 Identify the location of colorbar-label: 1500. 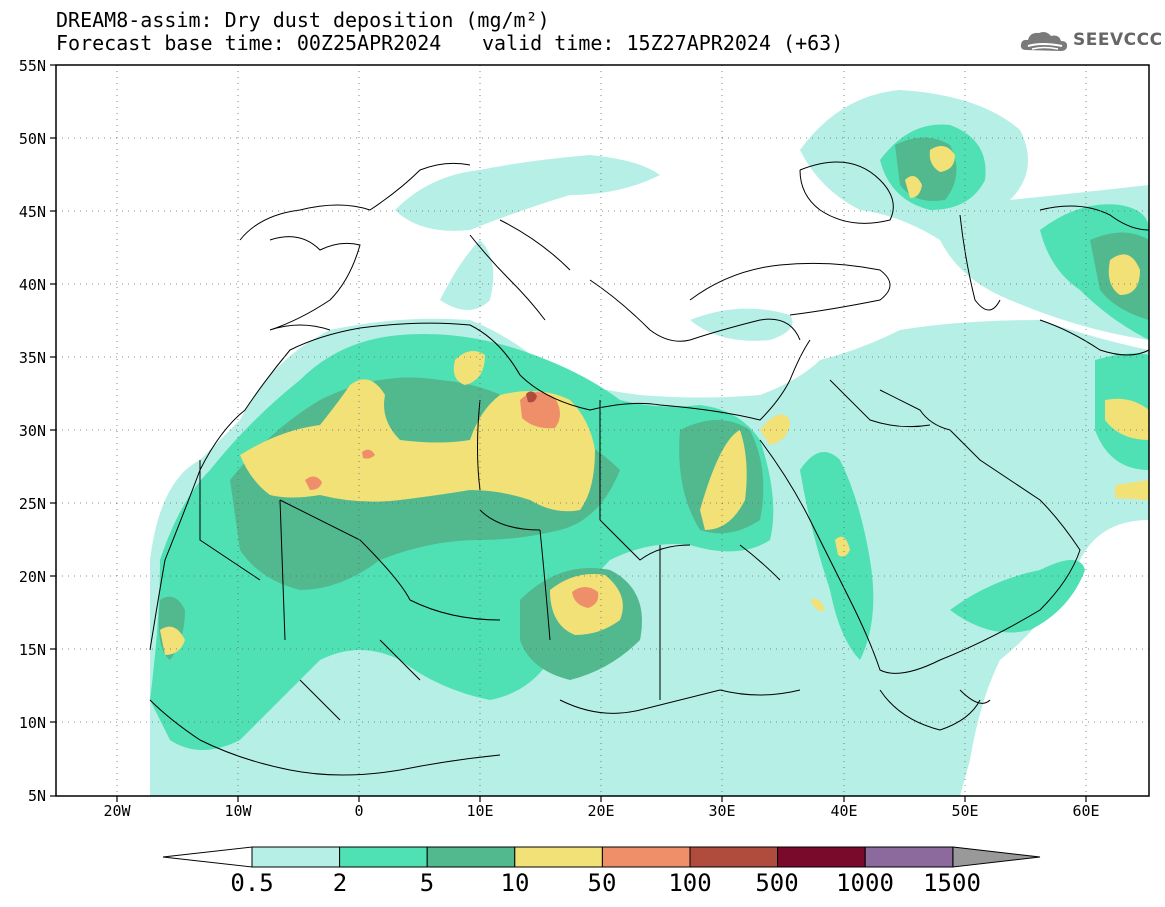
(952, 883).